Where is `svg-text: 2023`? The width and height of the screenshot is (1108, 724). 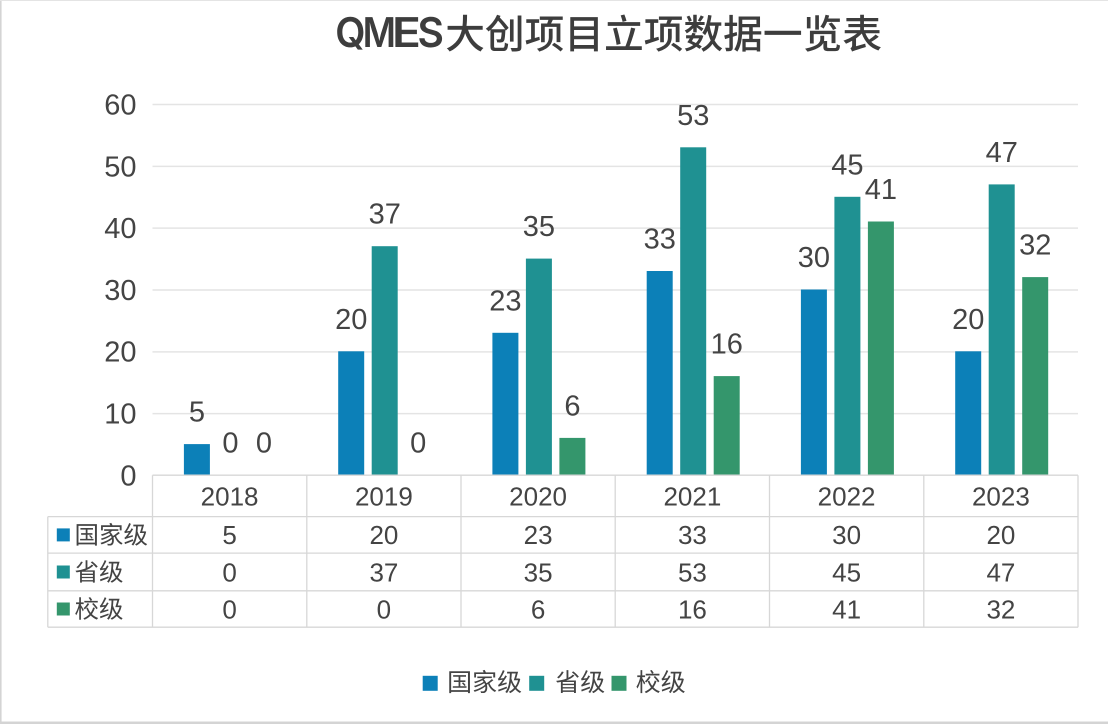
svg-text: 2023 is located at coordinates (1001, 496).